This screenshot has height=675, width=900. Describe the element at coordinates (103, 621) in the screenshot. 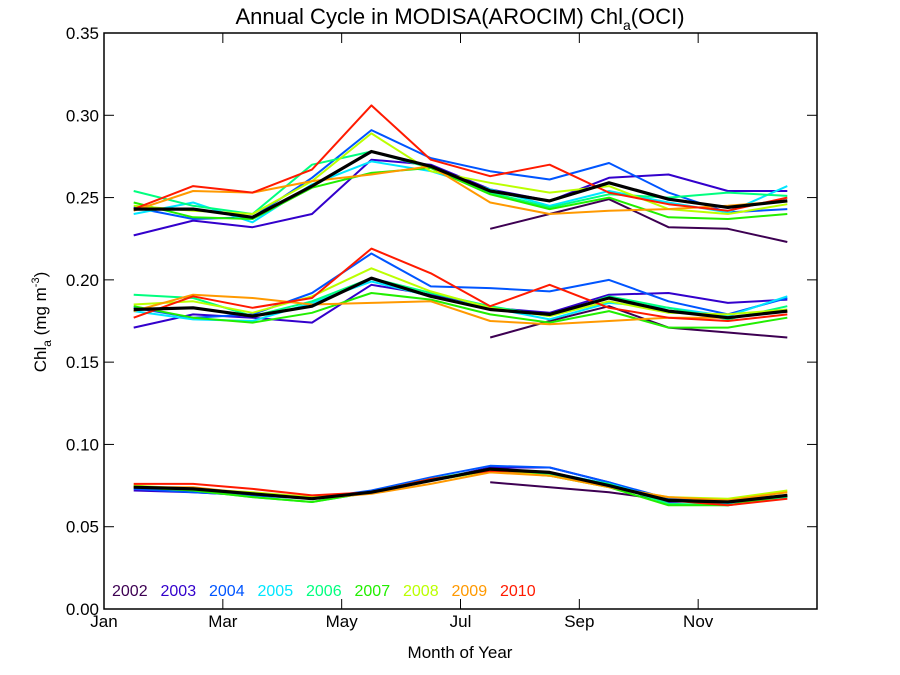

I see `x-tick-label: Jan` at that location.